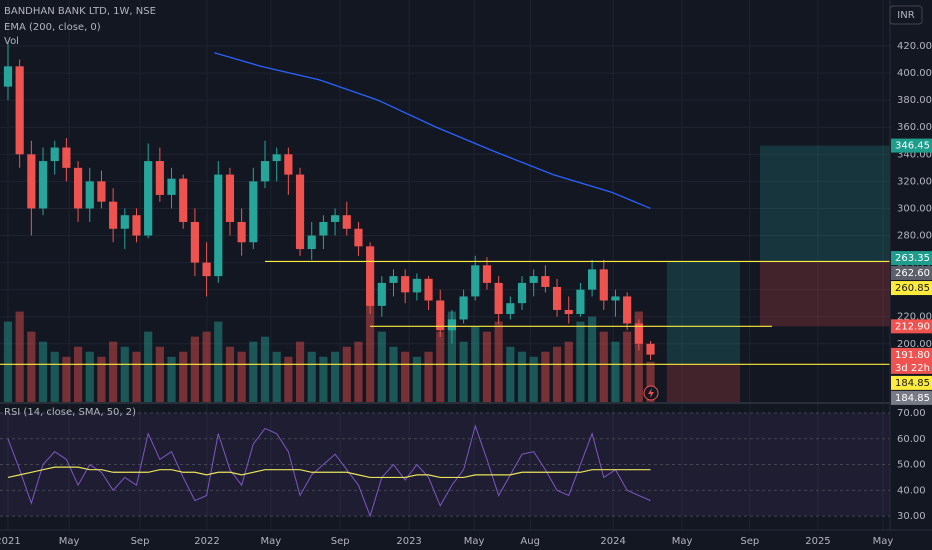 The width and height of the screenshot is (932, 550). I want to click on y-tick-label: 360.00, so click(914, 127).